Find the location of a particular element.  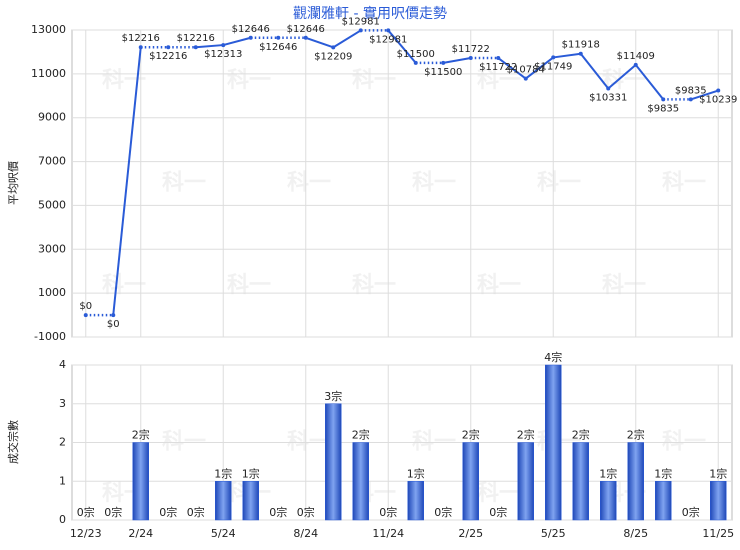

y-tick-label: -1000 is located at coordinates (50, 336).